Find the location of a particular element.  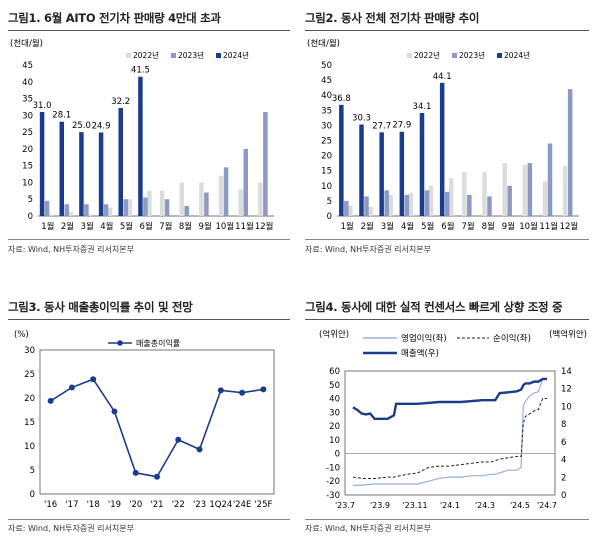

x-tick-label: '20 is located at coordinates (135, 505).